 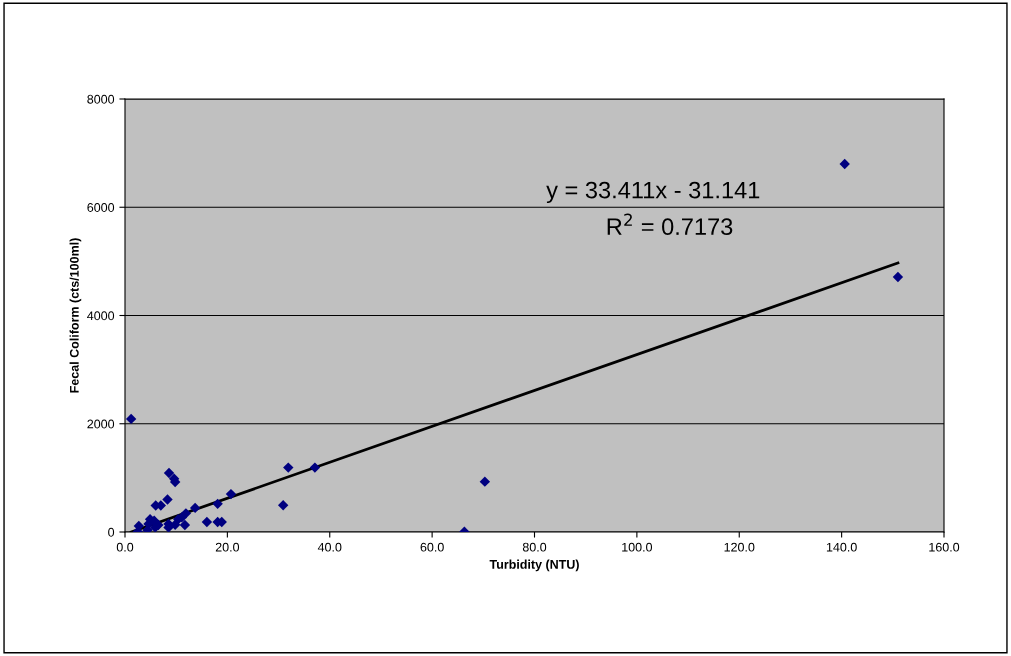 I want to click on x-tick-label: 80.0, so click(x=534, y=547).